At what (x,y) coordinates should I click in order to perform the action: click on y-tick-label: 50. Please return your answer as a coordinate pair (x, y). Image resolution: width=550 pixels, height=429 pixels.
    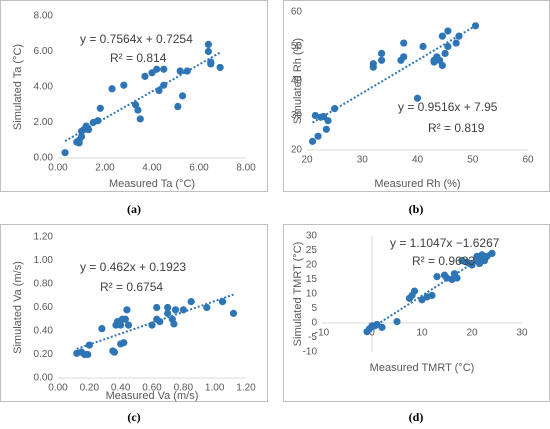
    Looking at the image, I should click on (297, 46).